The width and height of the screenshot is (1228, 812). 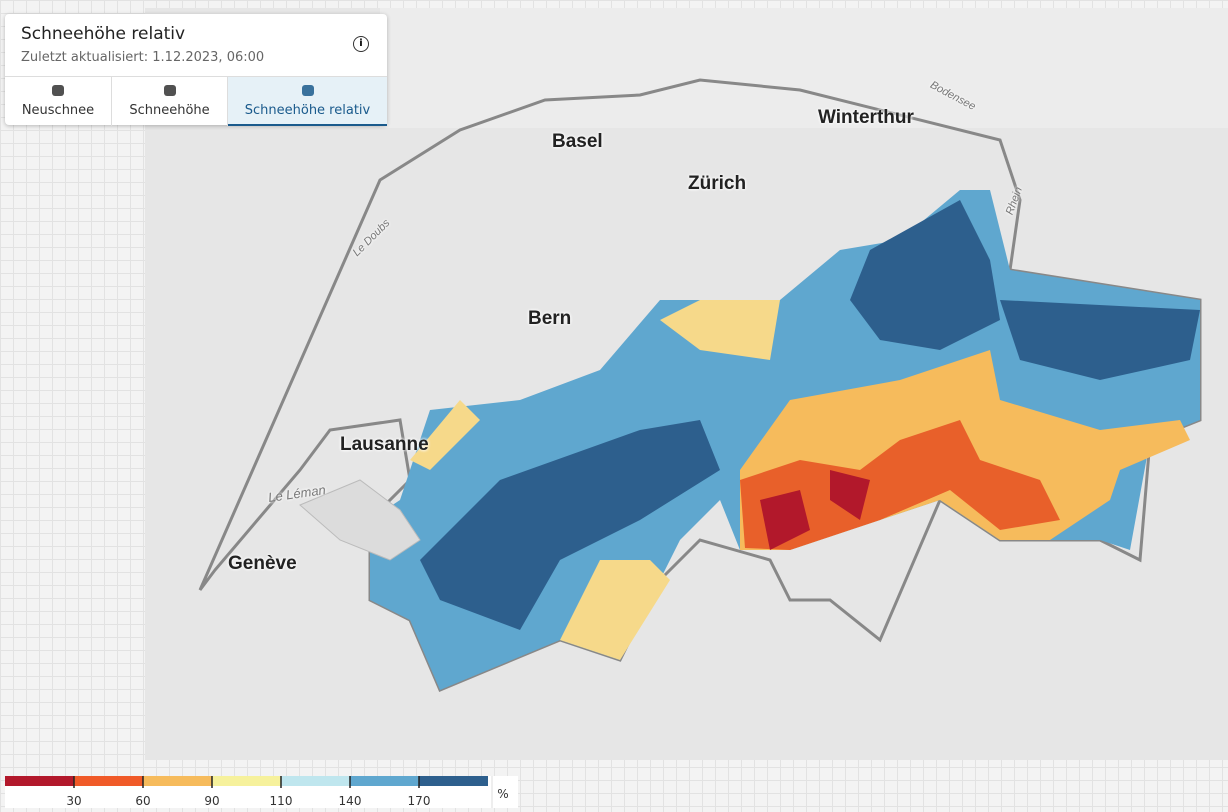 I want to click on panel-subtitle: Zuletzt aktualisiert: 1.12.2023, 06:00, so click(x=143, y=57).